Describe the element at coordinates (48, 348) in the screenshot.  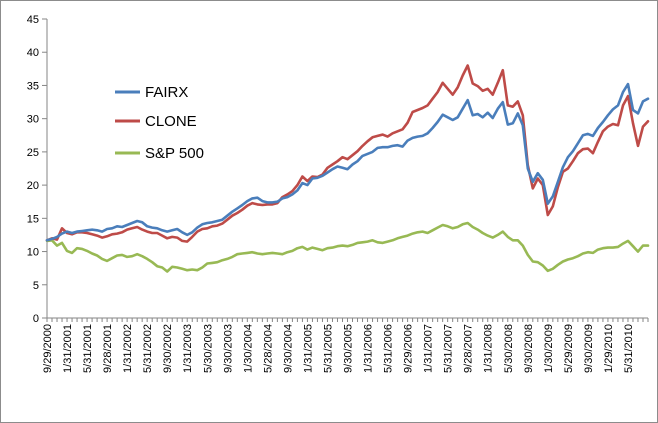
I see `x-tick-label: 9/29/2000` at that location.